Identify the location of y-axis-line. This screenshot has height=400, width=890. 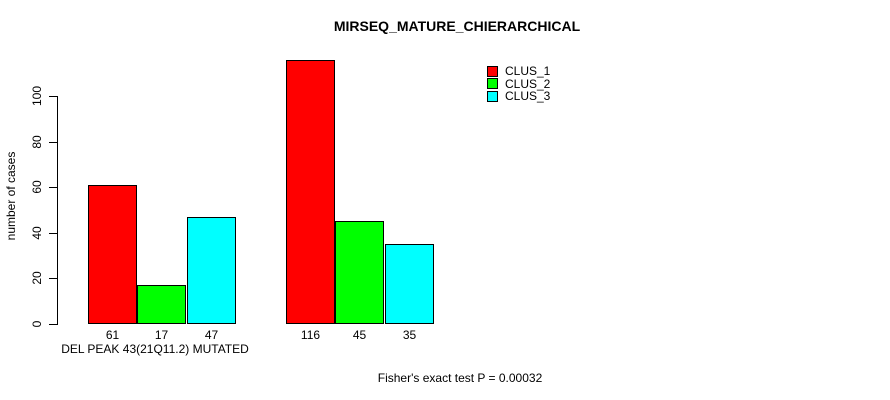
(57, 210).